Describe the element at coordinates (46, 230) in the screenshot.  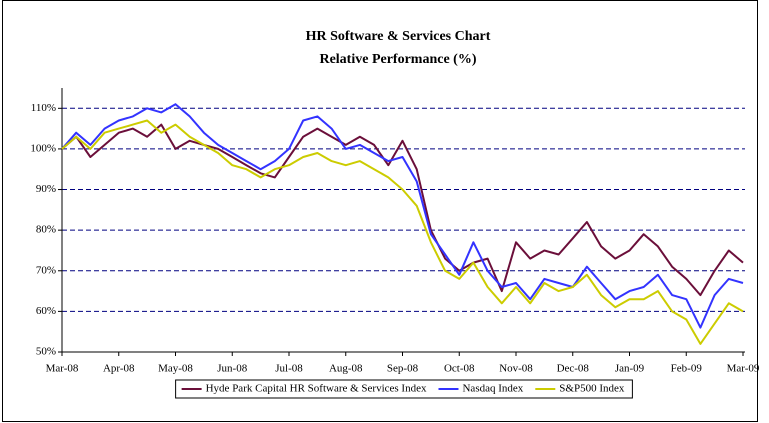
I see `y-tick-label: 80%` at that location.